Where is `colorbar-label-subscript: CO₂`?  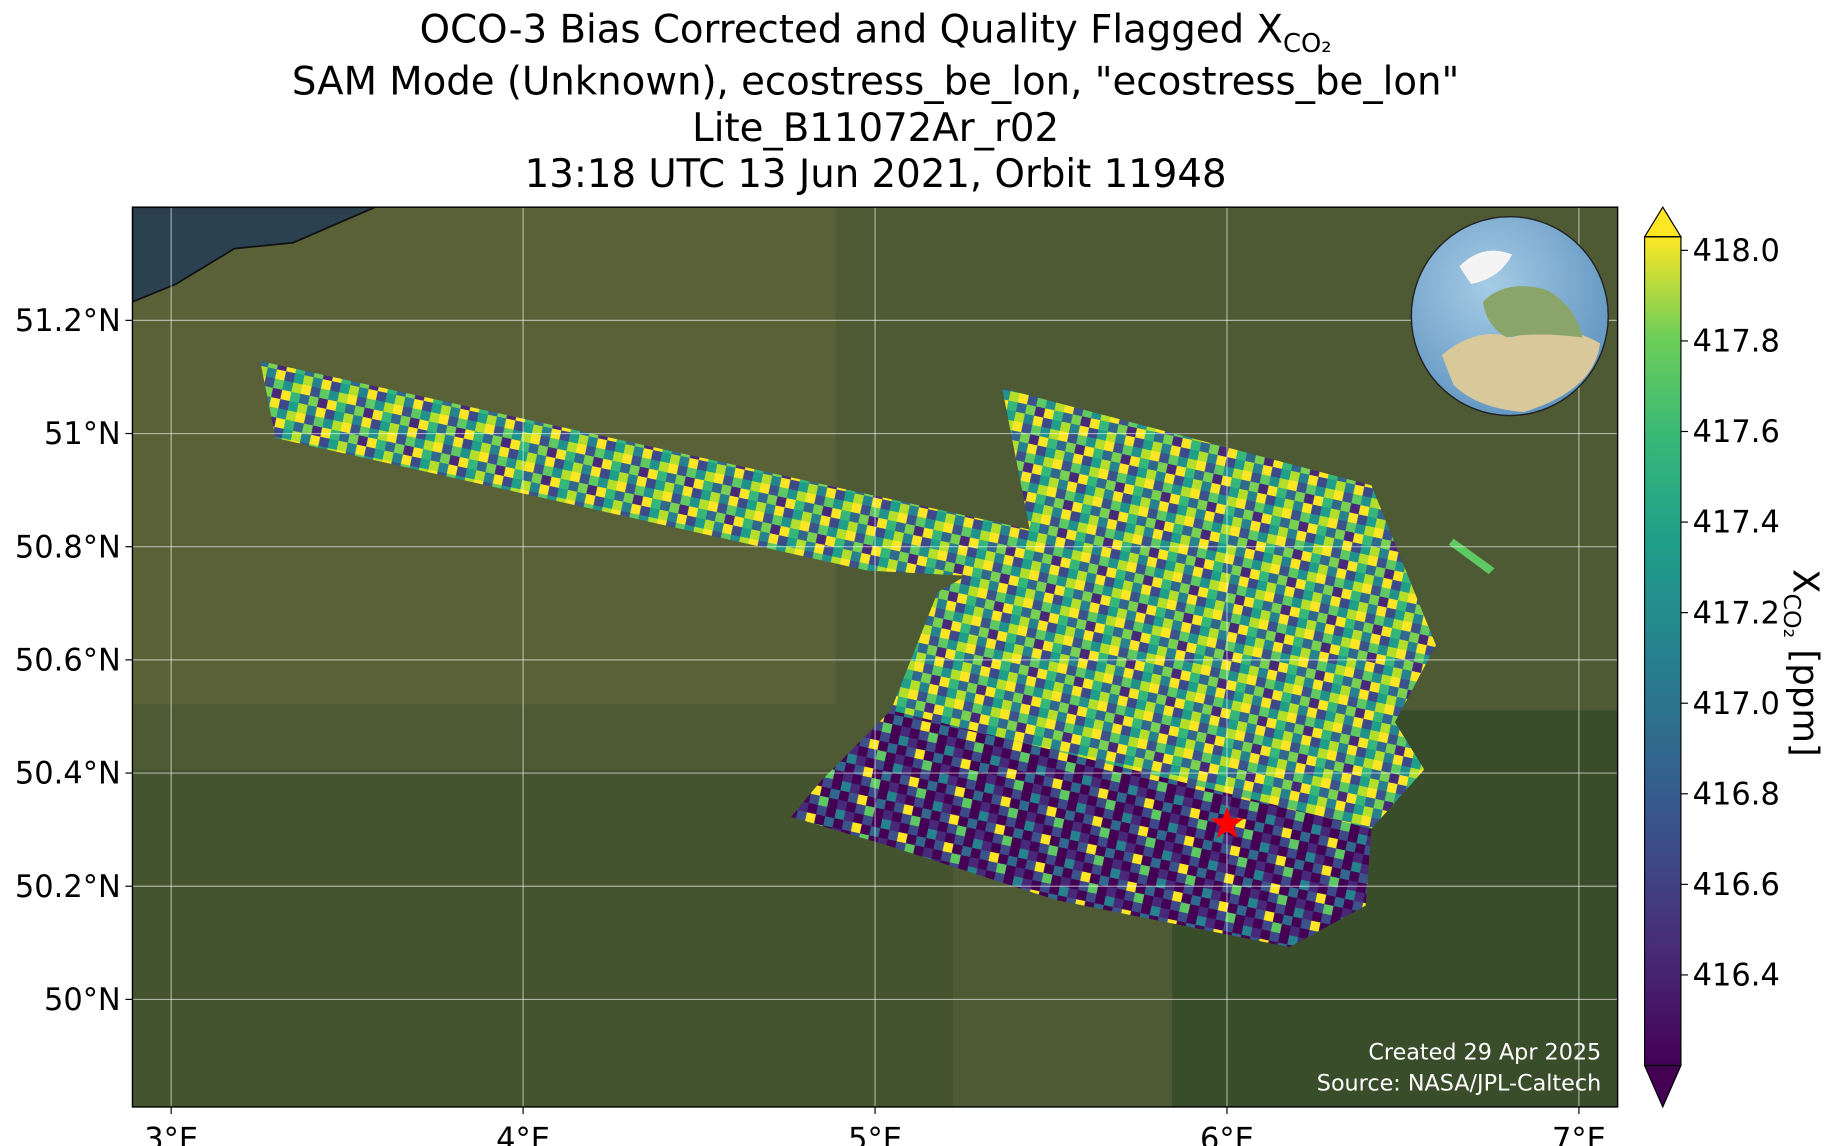
colorbar-label-subscript: CO₂ is located at coordinates (1792, 615).